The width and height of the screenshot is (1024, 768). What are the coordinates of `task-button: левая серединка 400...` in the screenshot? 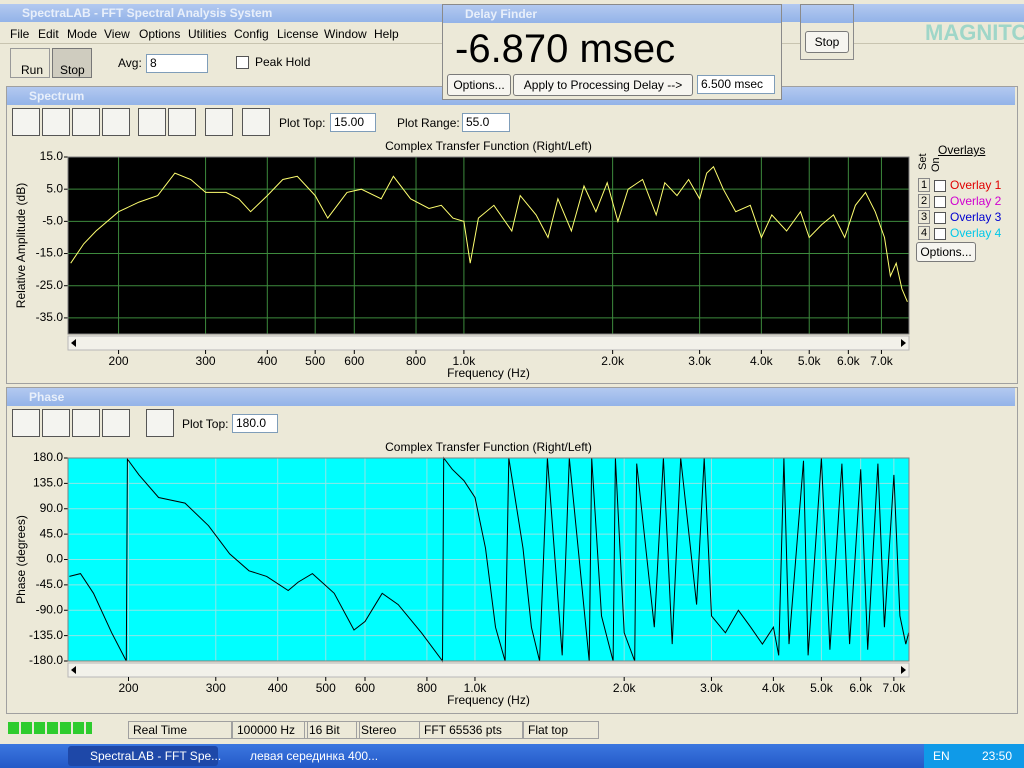 It's located at (313, 756).